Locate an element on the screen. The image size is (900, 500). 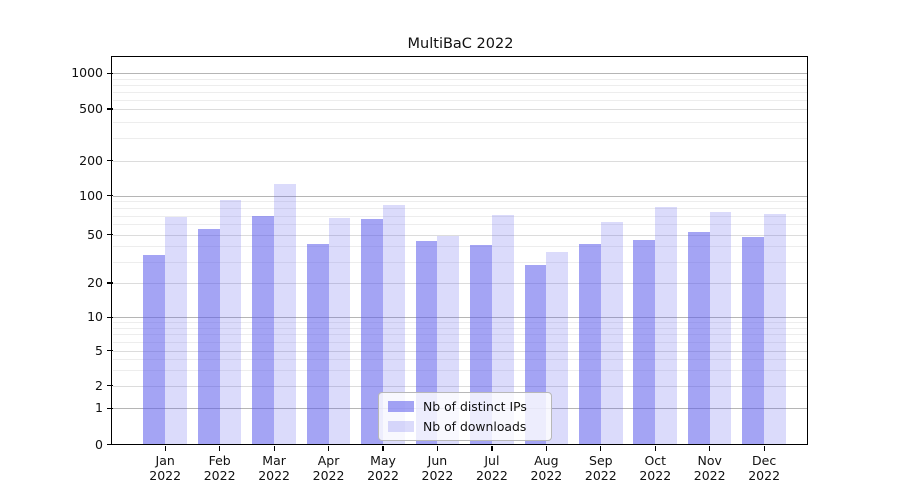
legend: Nb of distinct IPs Nb of downloads is located at coordinates (465, 416).